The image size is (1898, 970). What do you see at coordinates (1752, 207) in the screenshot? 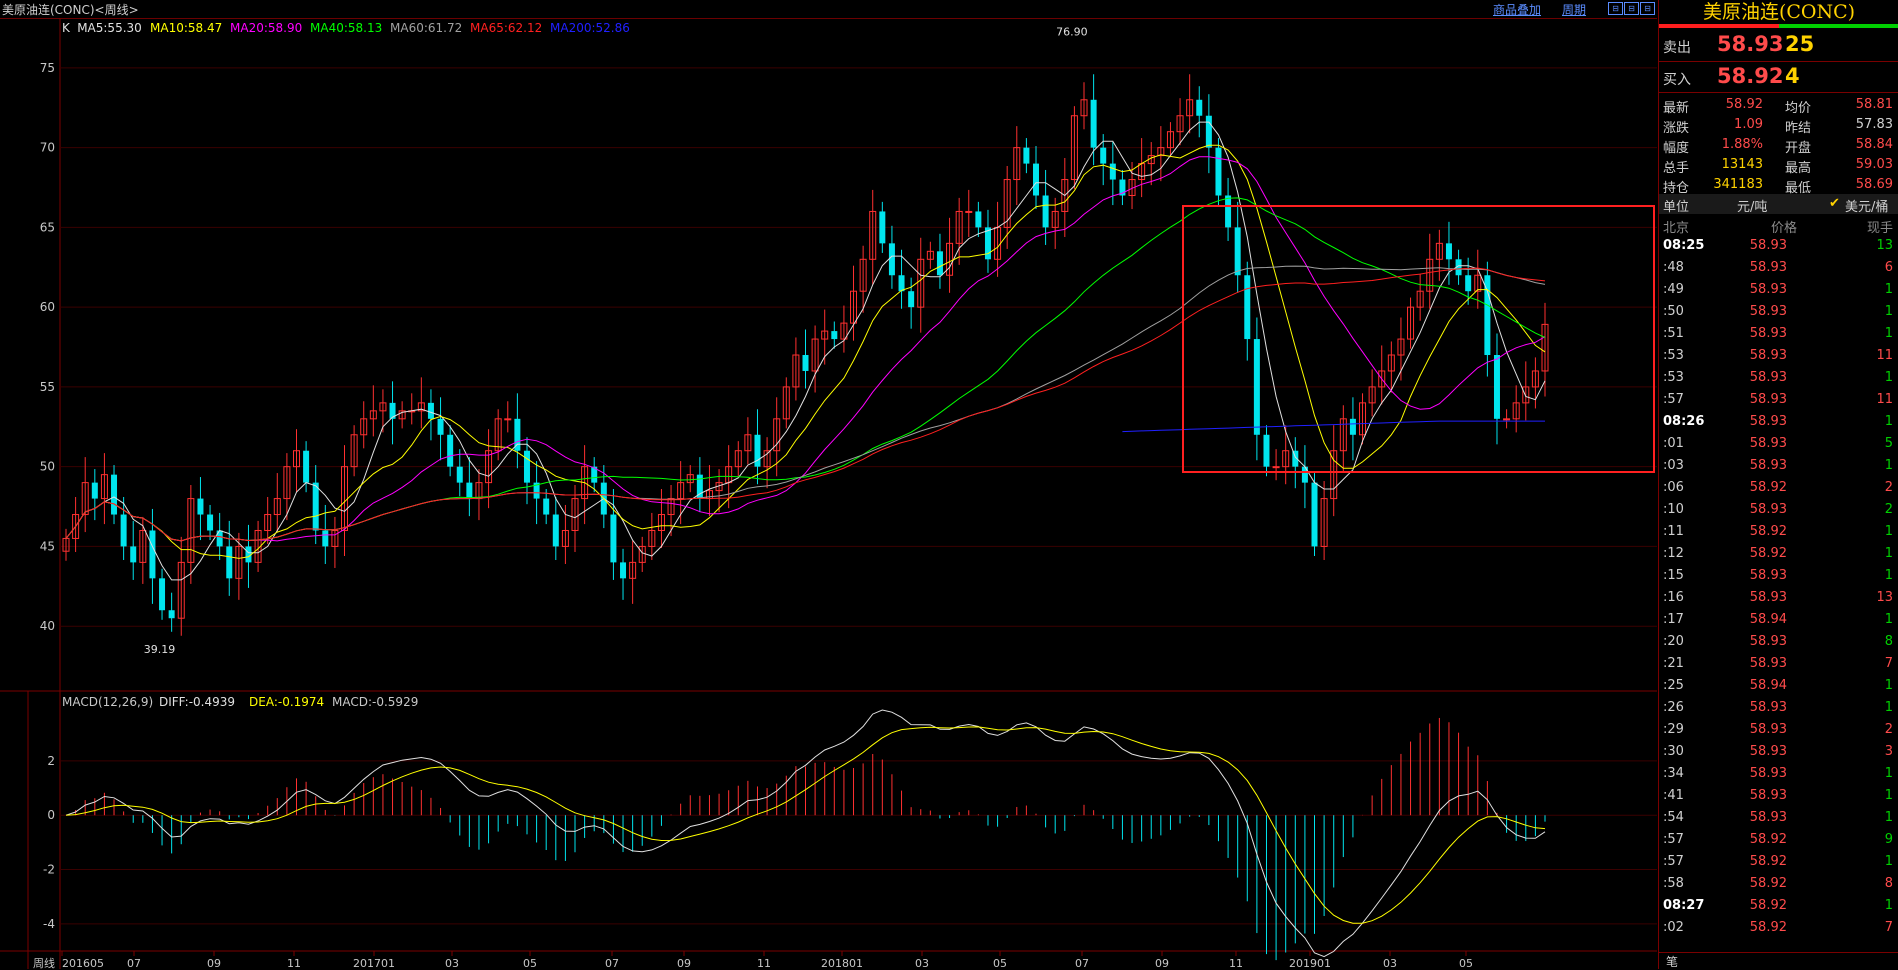
I see `unit-value: 元/吨` at bounding box center [1752, 207].